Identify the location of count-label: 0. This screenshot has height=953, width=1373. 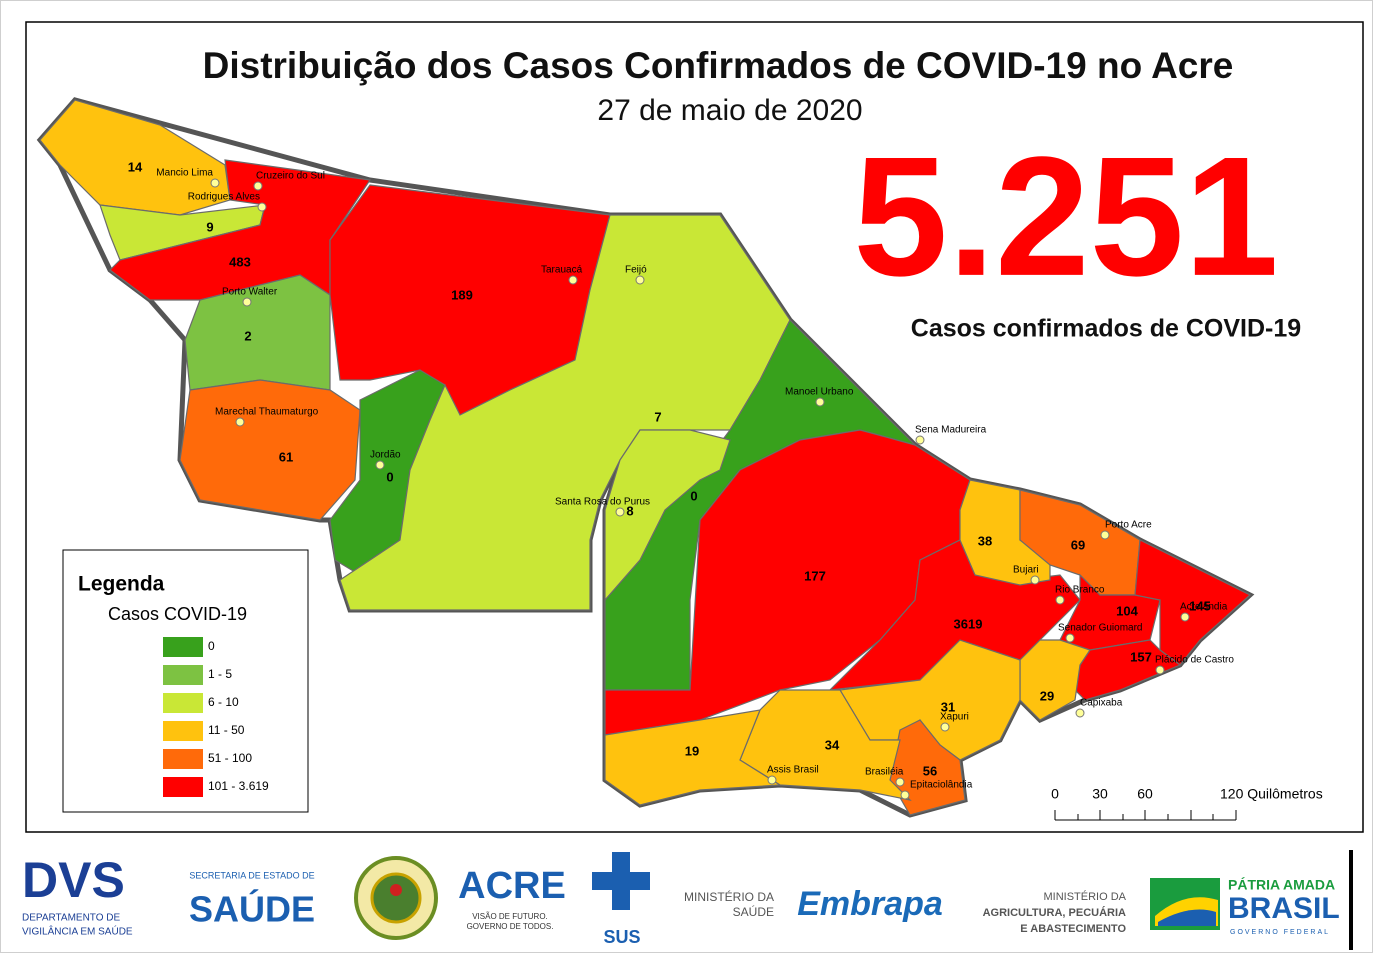
(389, 476).